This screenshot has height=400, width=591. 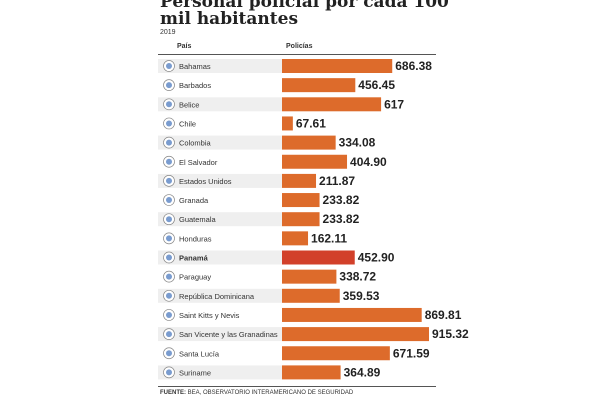 What do you see at coordinates (195, 372) in the screenshot?
I see `country-label: Suriname` at bounding box center [195, 372].